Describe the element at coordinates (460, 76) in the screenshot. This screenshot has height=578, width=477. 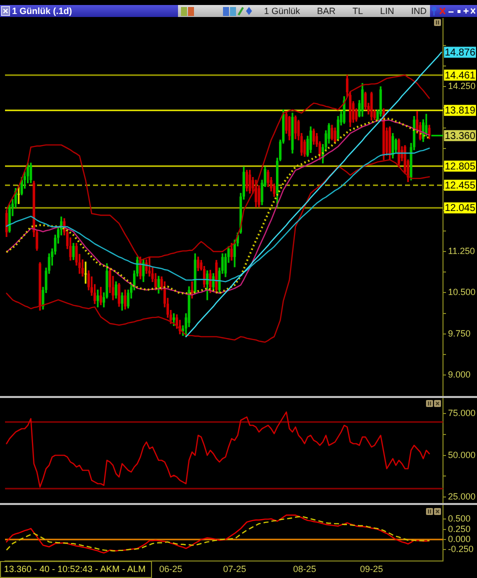
I see `ref-line-label: 14.461` at that location.